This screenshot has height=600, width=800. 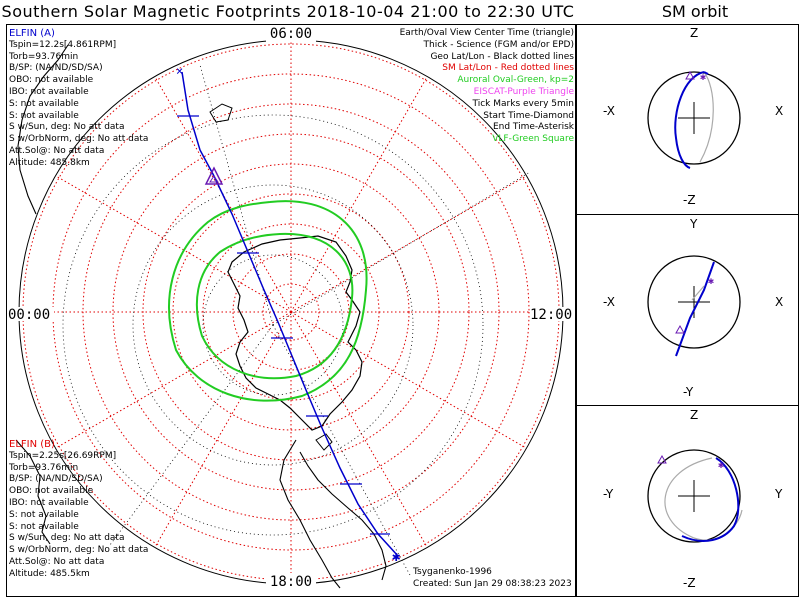 What do you see at coordinates (49, 502) in the screenshot?
I see `elfin-b-line: IBO: not available` at bounding box center [49, 502].